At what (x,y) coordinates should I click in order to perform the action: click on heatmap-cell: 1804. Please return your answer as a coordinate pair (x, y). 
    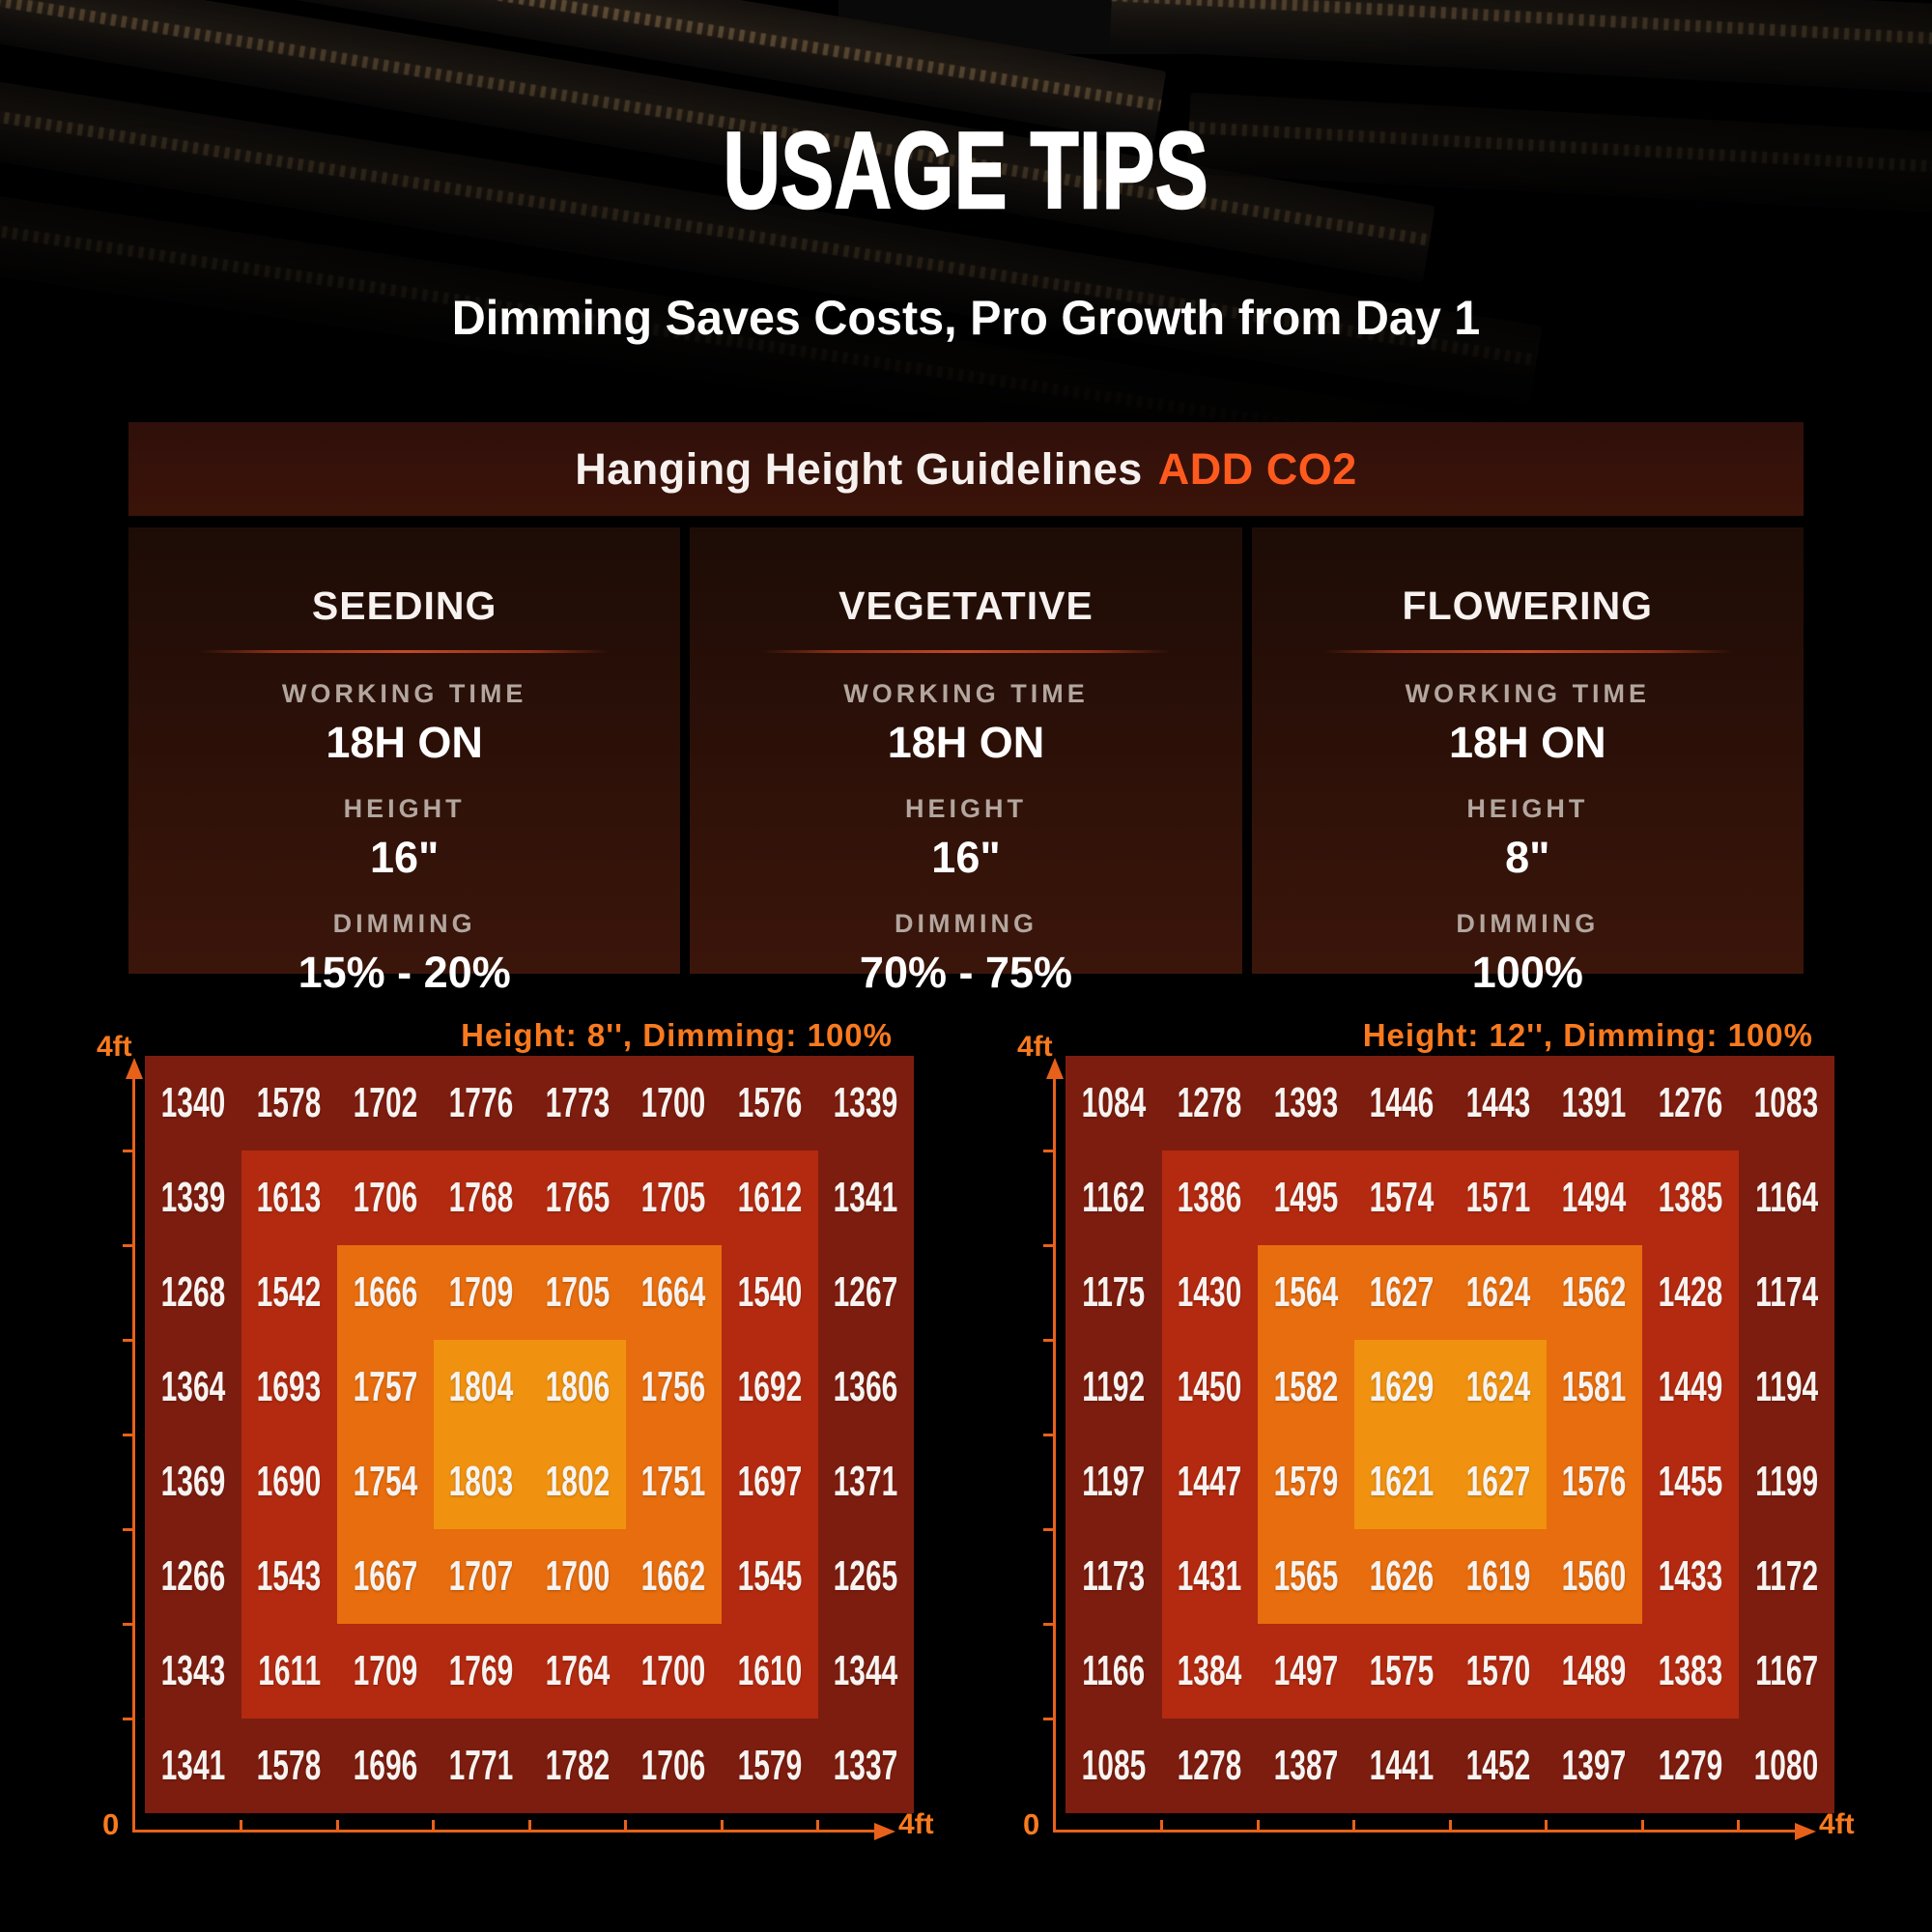
    Looking at the image, I should click on (481, 1387).